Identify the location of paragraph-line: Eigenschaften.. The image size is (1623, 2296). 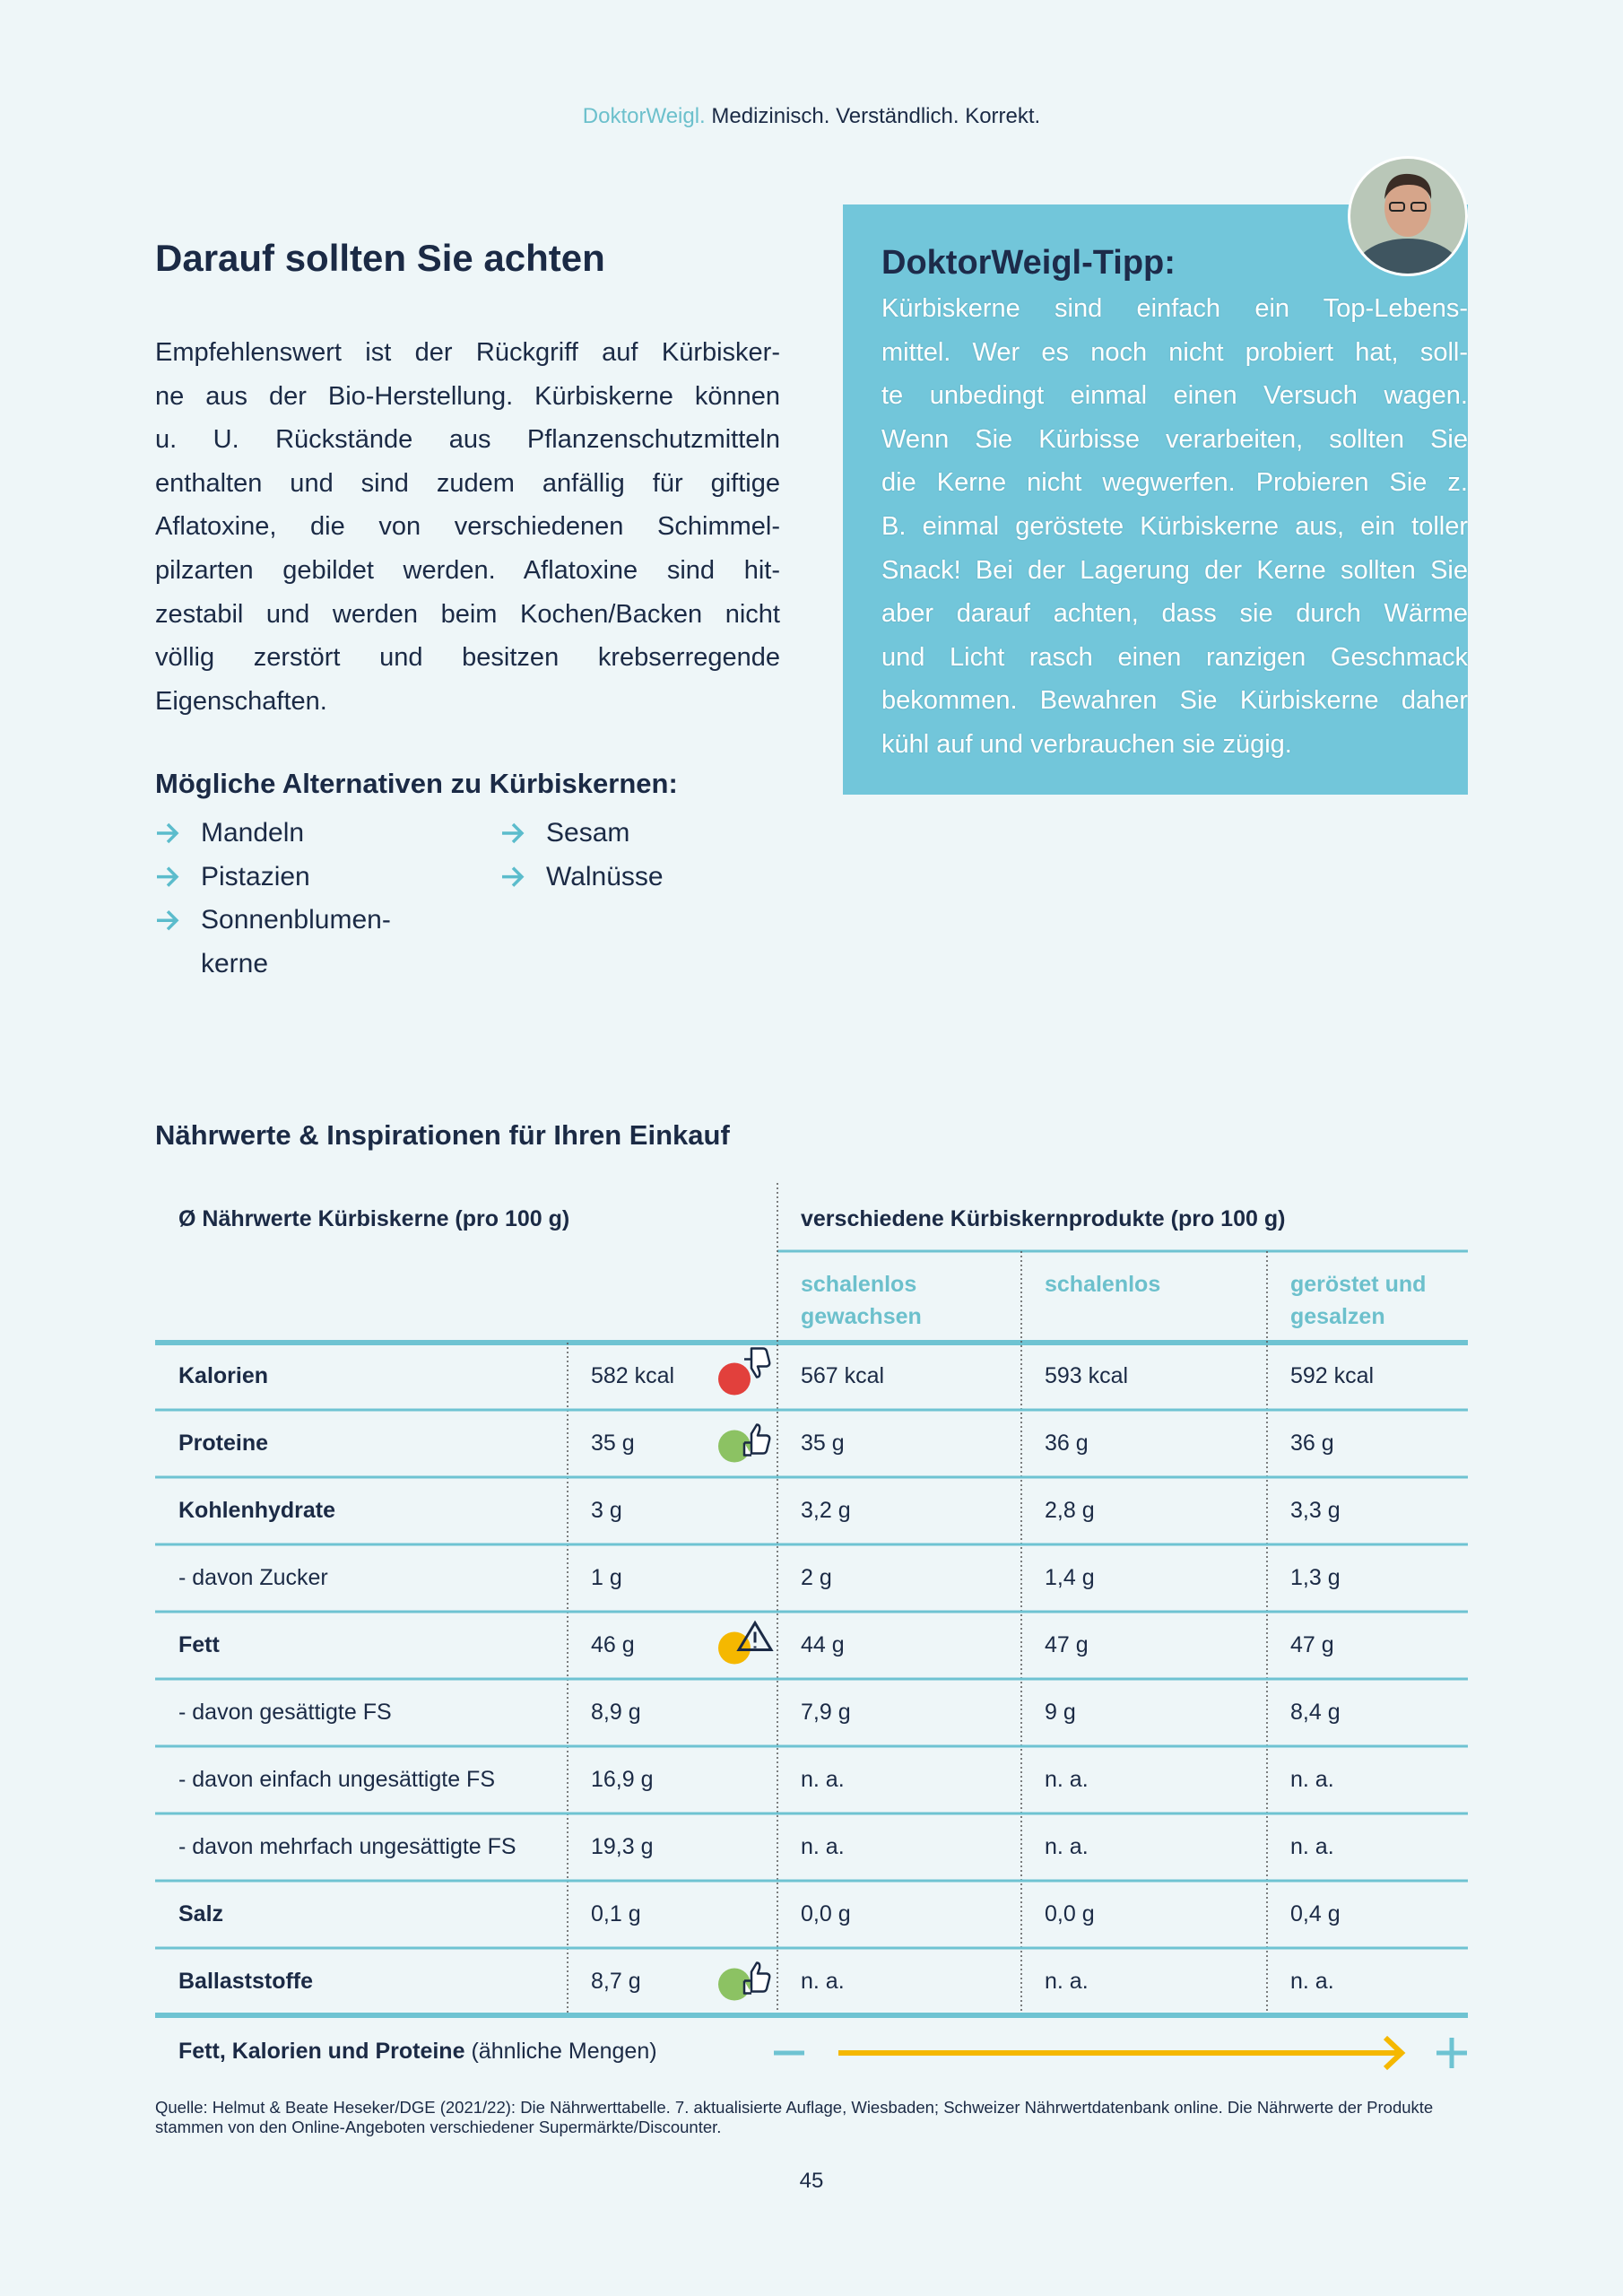
(241, 701).